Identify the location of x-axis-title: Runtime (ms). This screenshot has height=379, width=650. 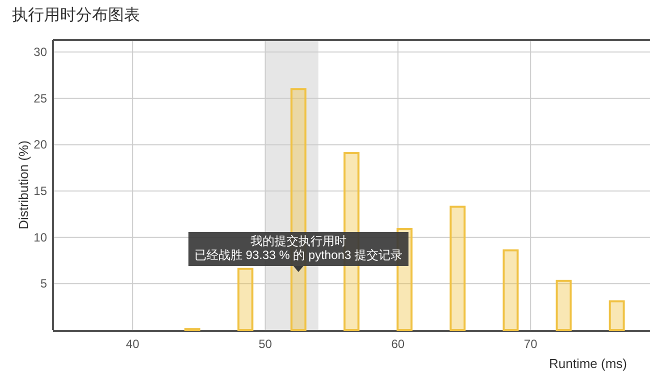
(587, 363).